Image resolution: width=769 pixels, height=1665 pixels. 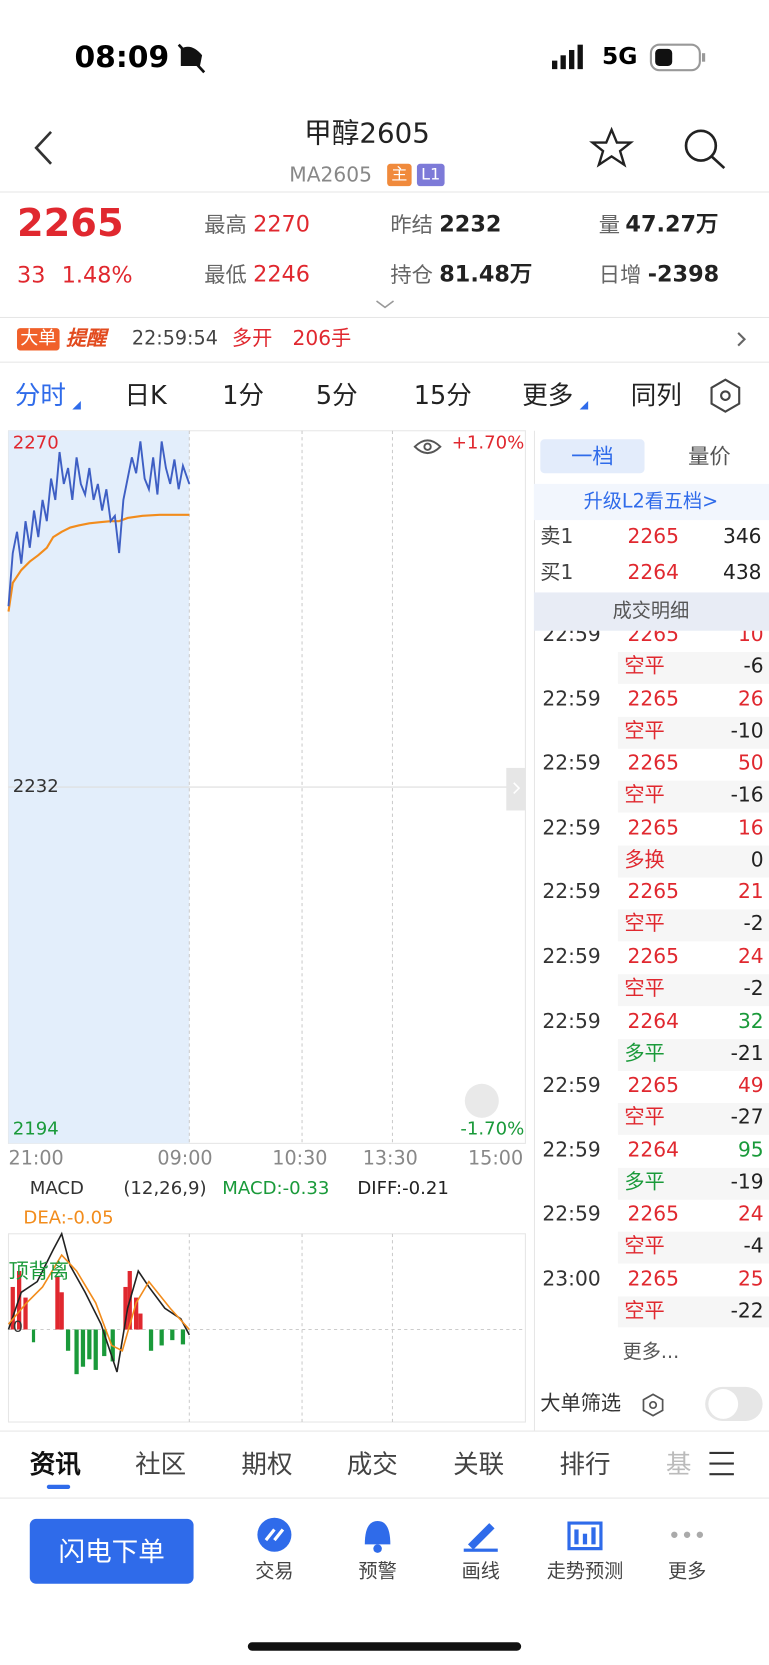 I want to click on trade-volume: 24, so click(x=750, y=957).